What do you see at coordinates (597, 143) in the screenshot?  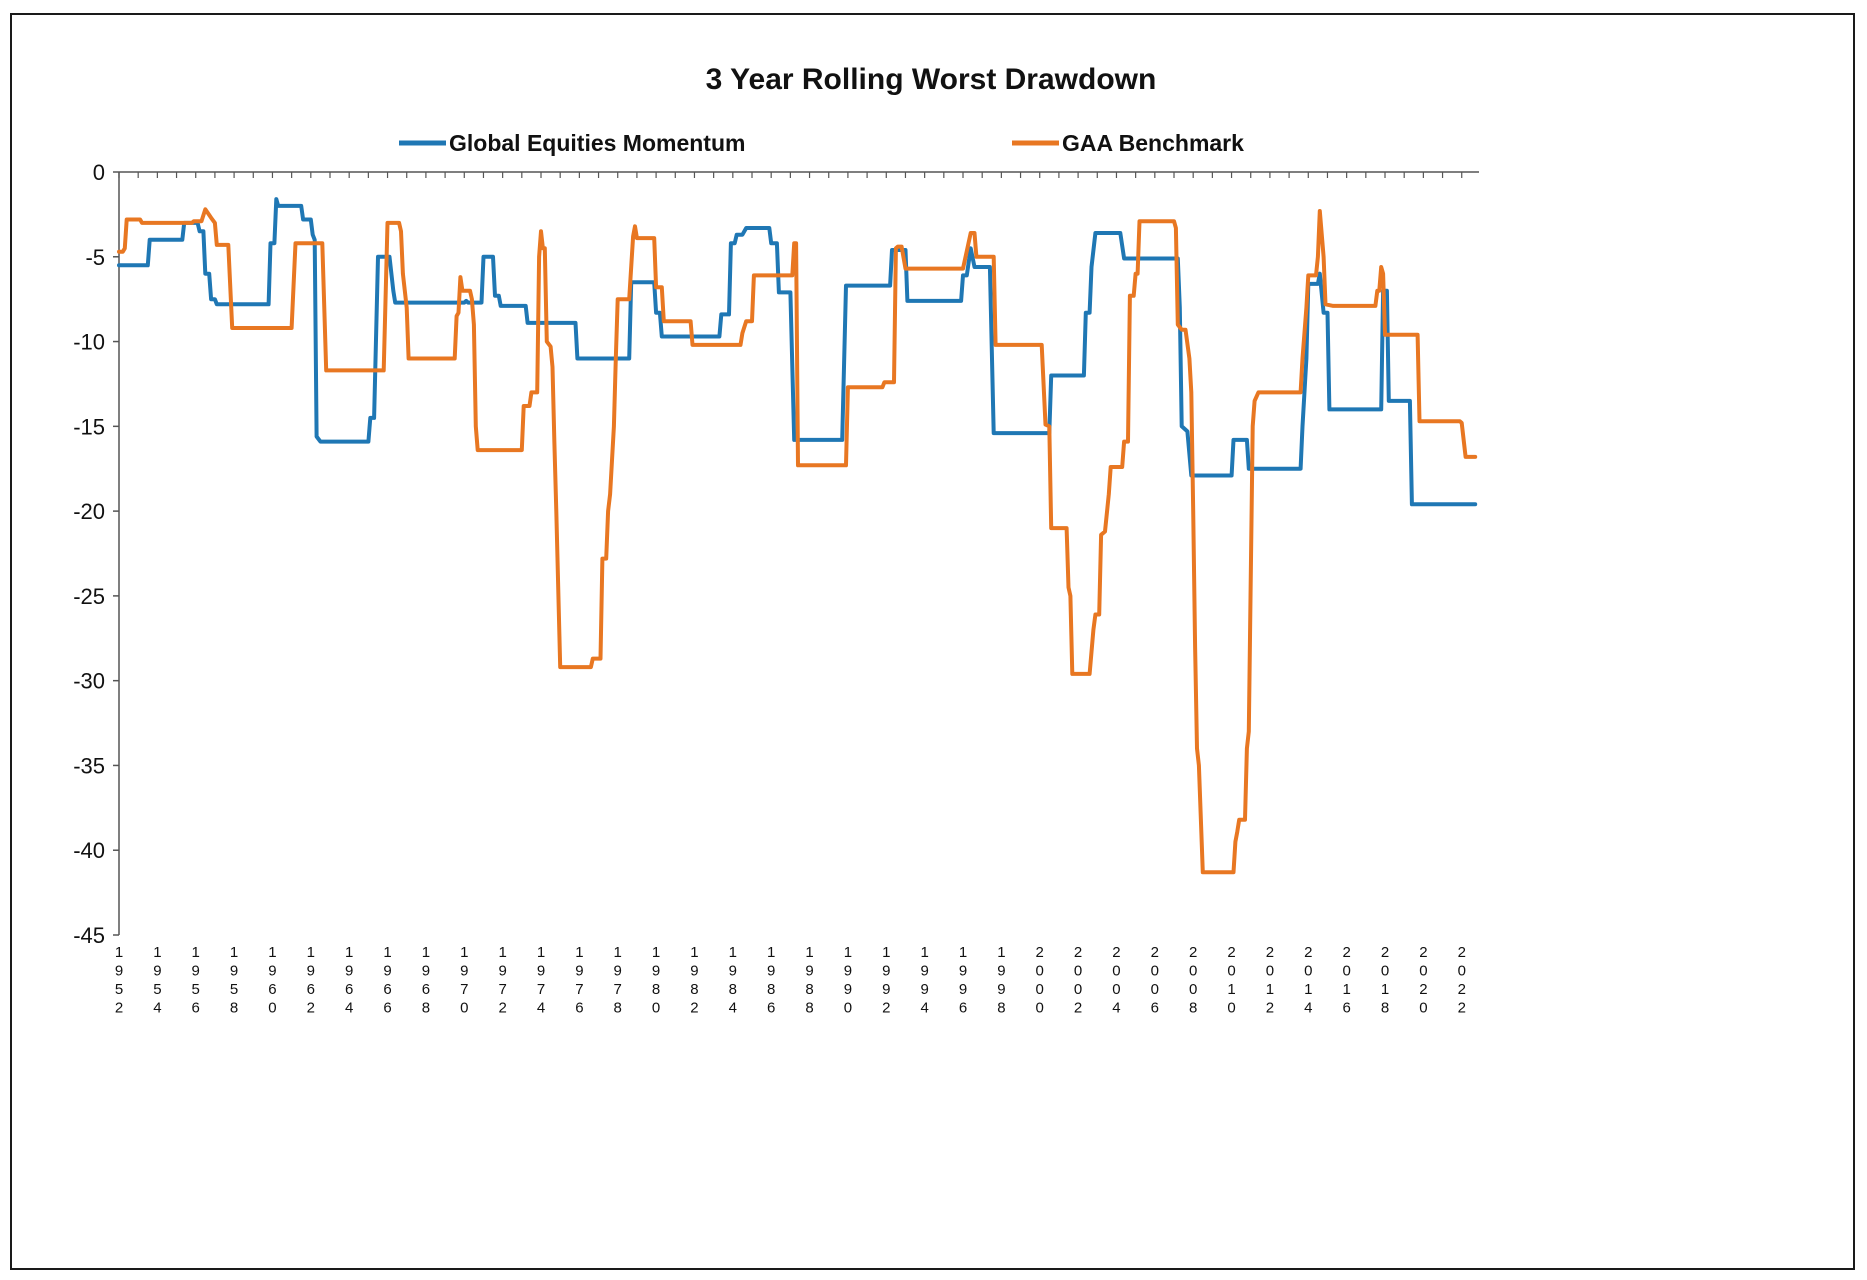 I see `legend-label-global-equities-momentum: Global Equities Momentum` at bounding box center [597, 143].